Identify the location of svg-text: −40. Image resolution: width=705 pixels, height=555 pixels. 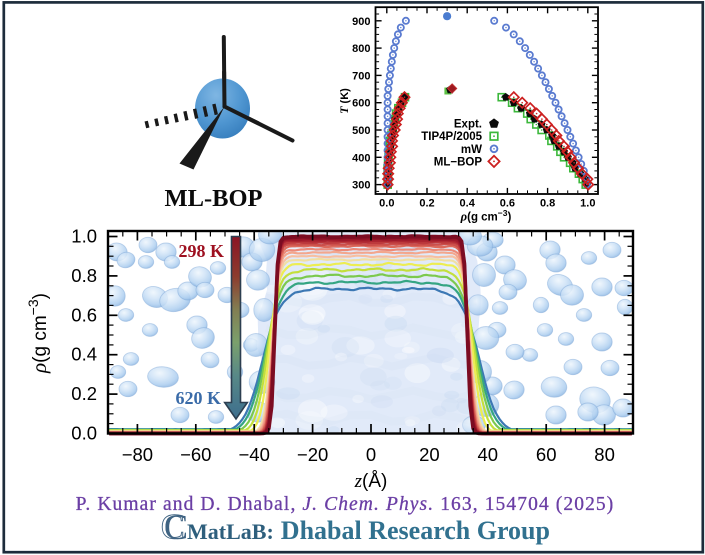
(254, 454).